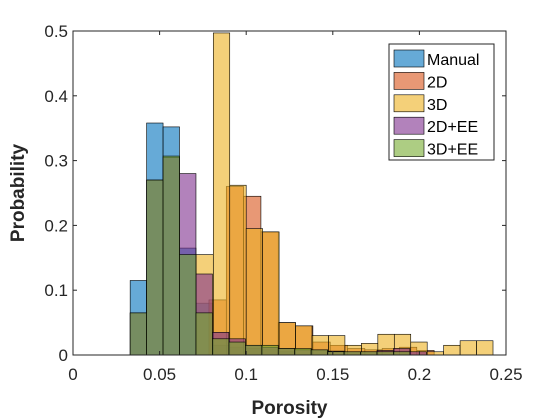 The image size is (560, 420). I want to click on x-tick-label: 0.05, so click(159, 374).